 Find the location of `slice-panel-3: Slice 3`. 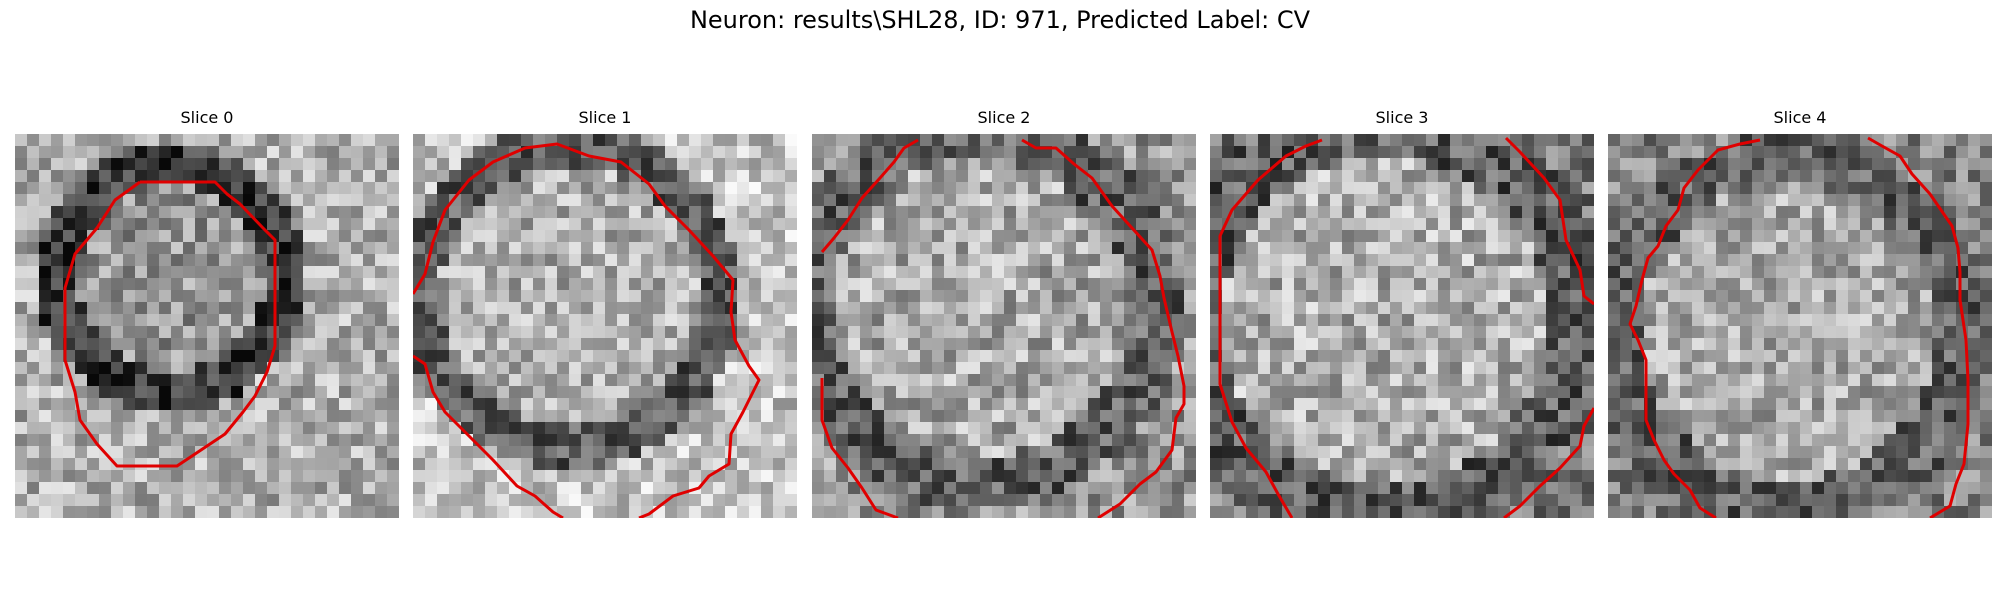

slice-panel-3: Slice 3 is located at coordinates (1402, 315).